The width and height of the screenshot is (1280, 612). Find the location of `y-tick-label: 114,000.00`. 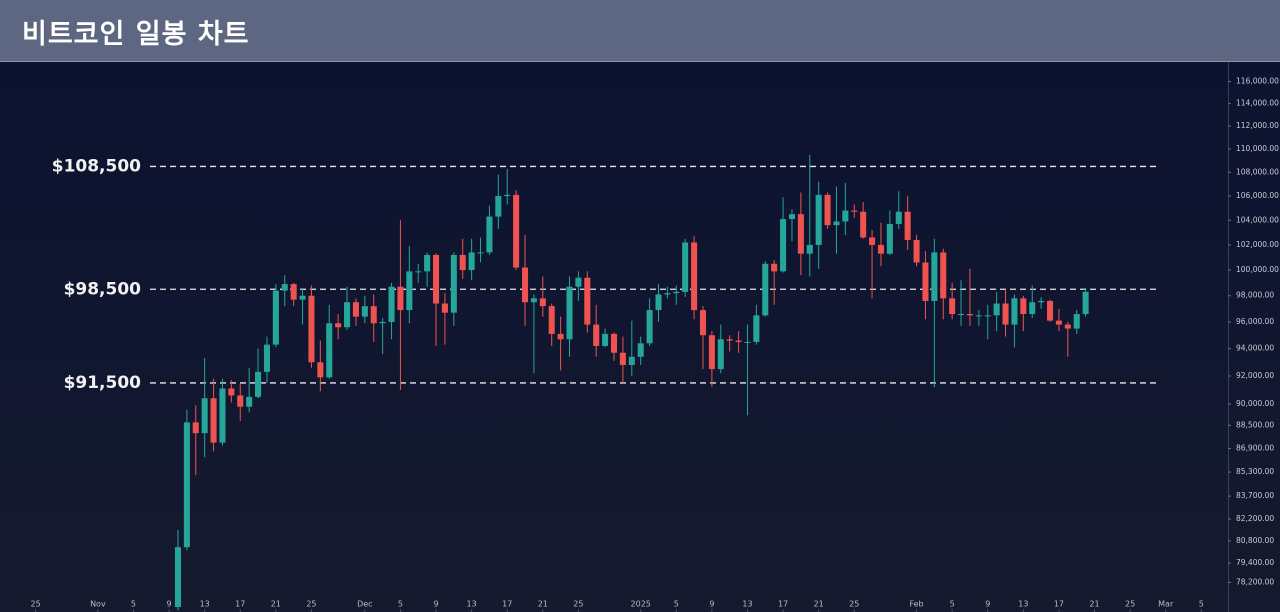

y-tick-label: 114,000.00 is located at coordinates (1257, 103).